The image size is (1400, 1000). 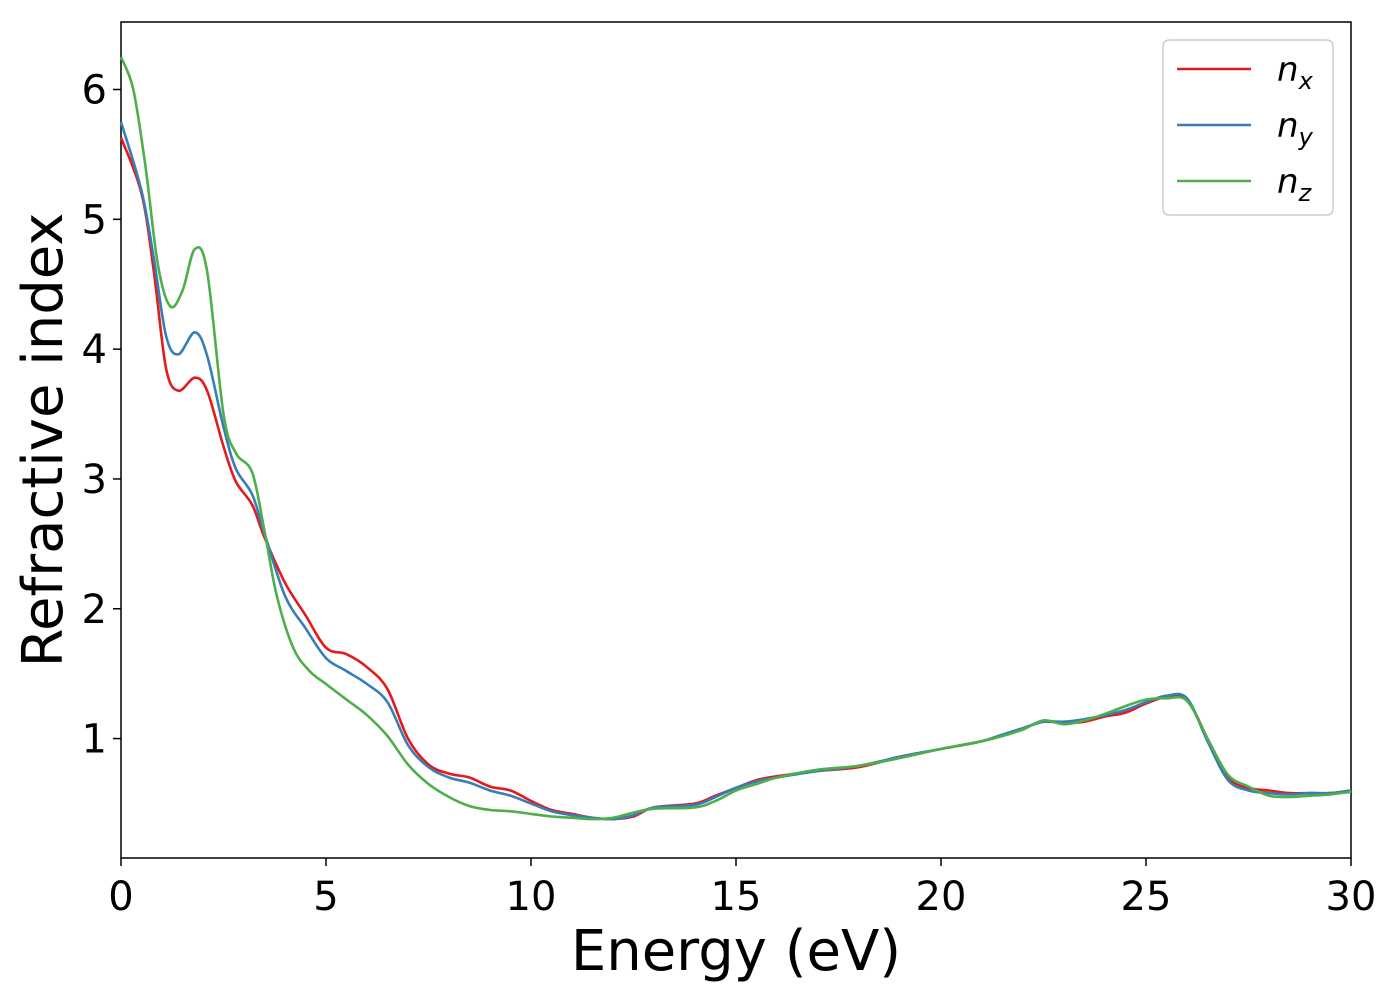 I want to click on y-tick-label: 6, so click(x=94, y=91).